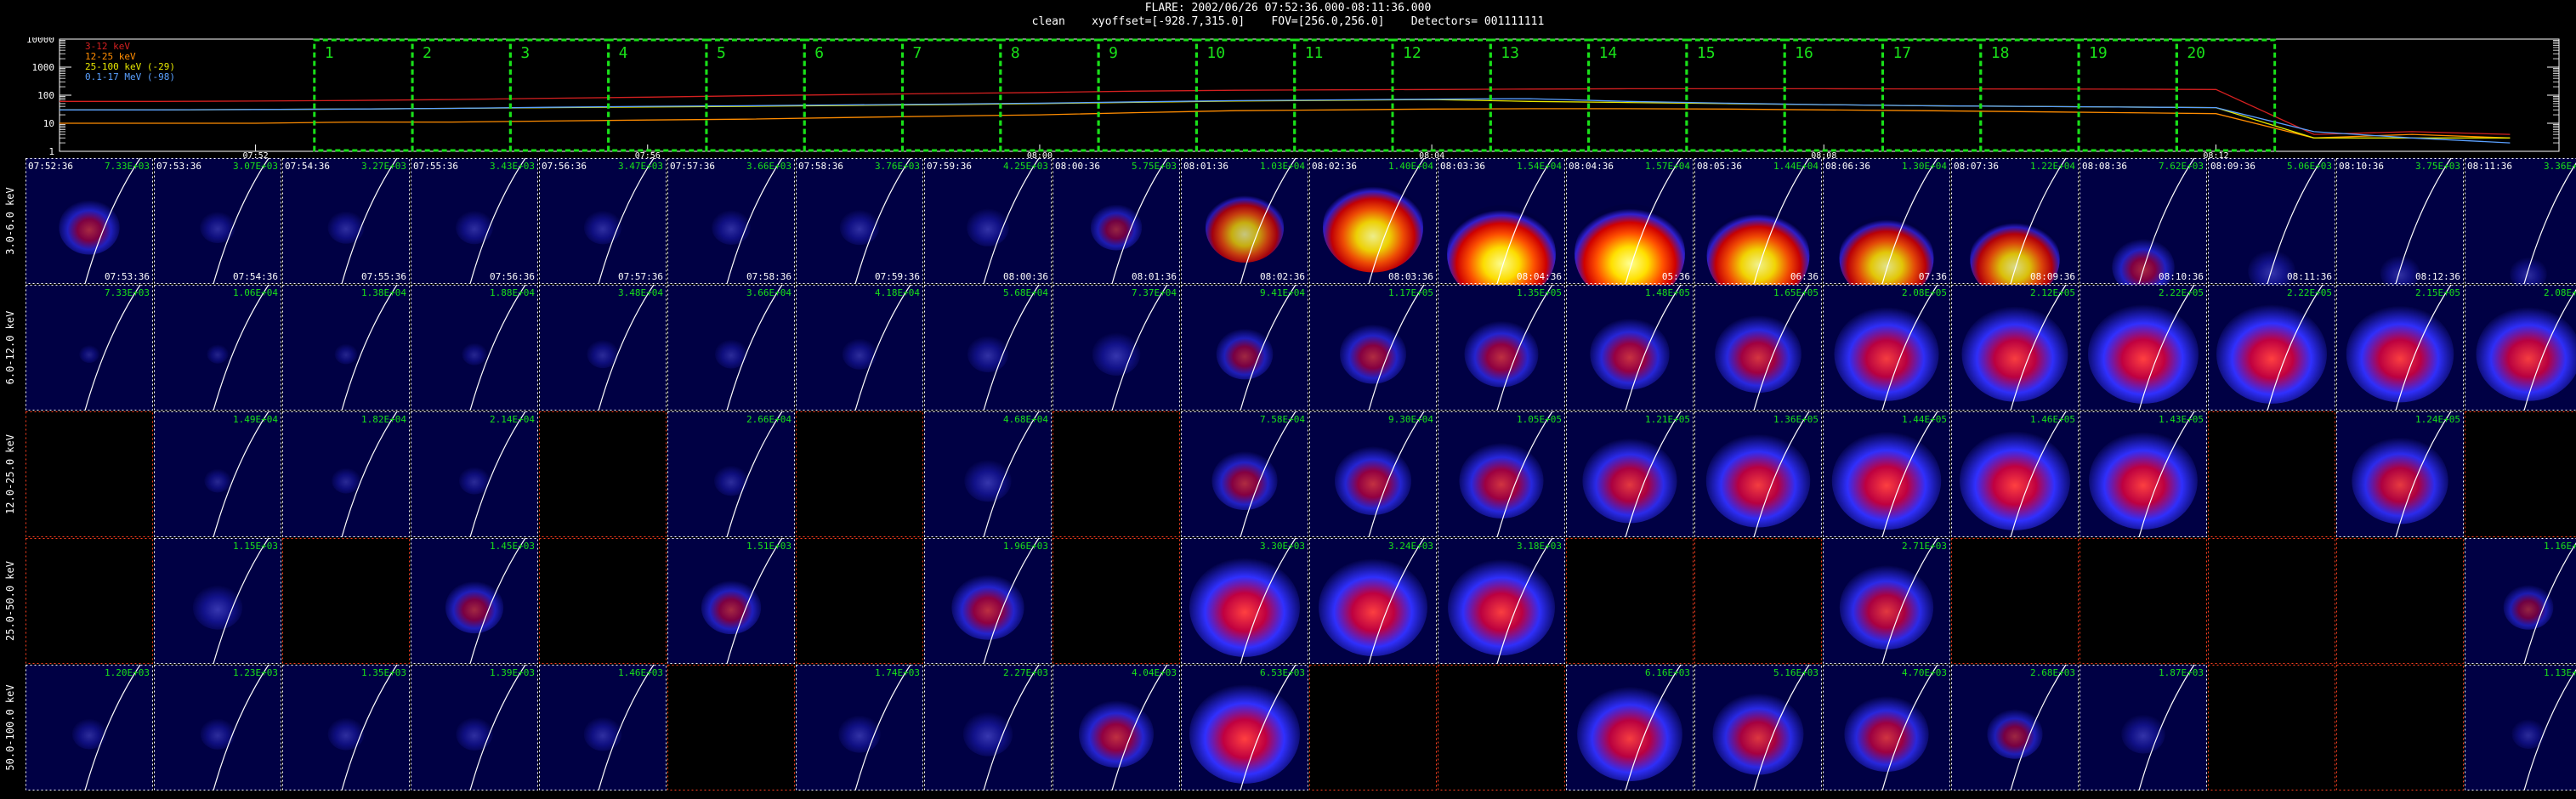 The image size is (2576, 799). I want to click on panel-max-value: 5.16E+03, so click(1796, 672).